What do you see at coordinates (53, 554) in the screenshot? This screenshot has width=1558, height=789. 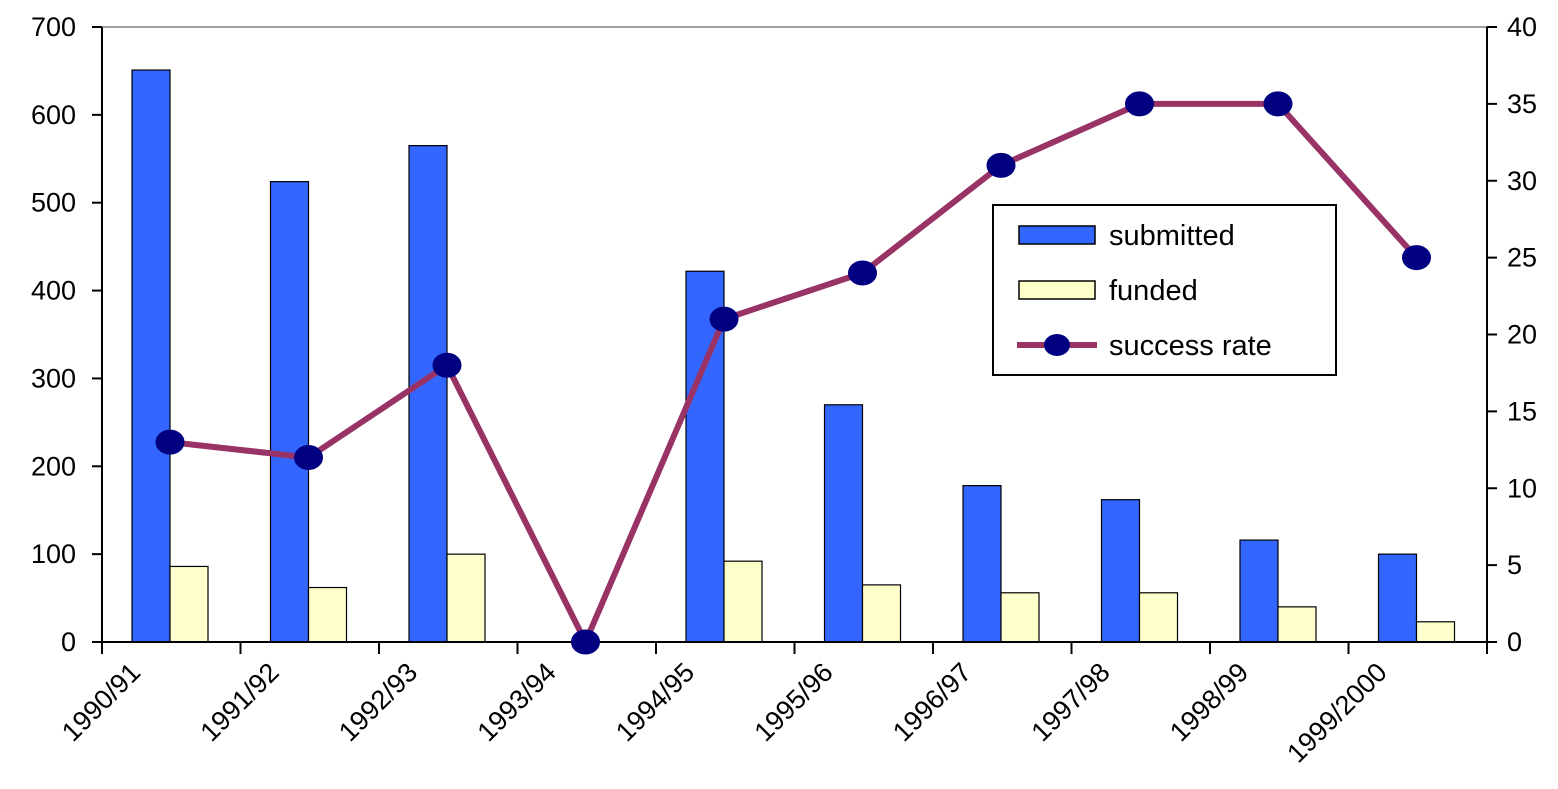 I see `y-left-tick-label: 100` at bounding box center [53, 554].